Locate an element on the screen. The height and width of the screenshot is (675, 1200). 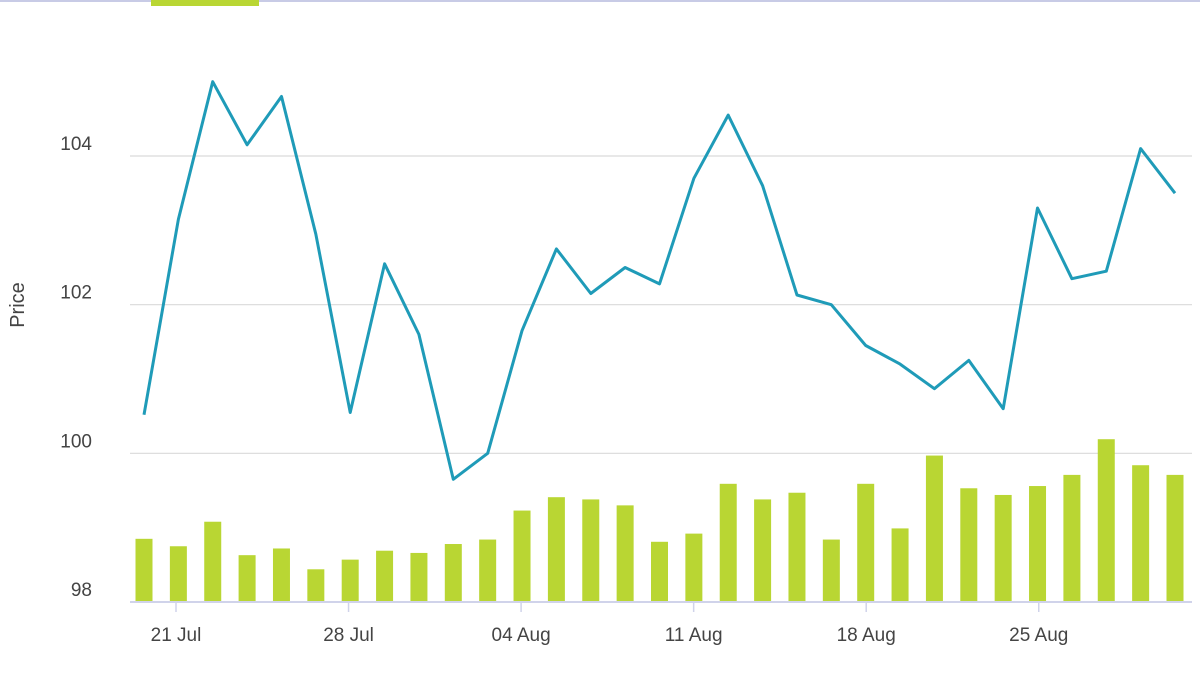
top-rule is located at coordinates (600, 1).